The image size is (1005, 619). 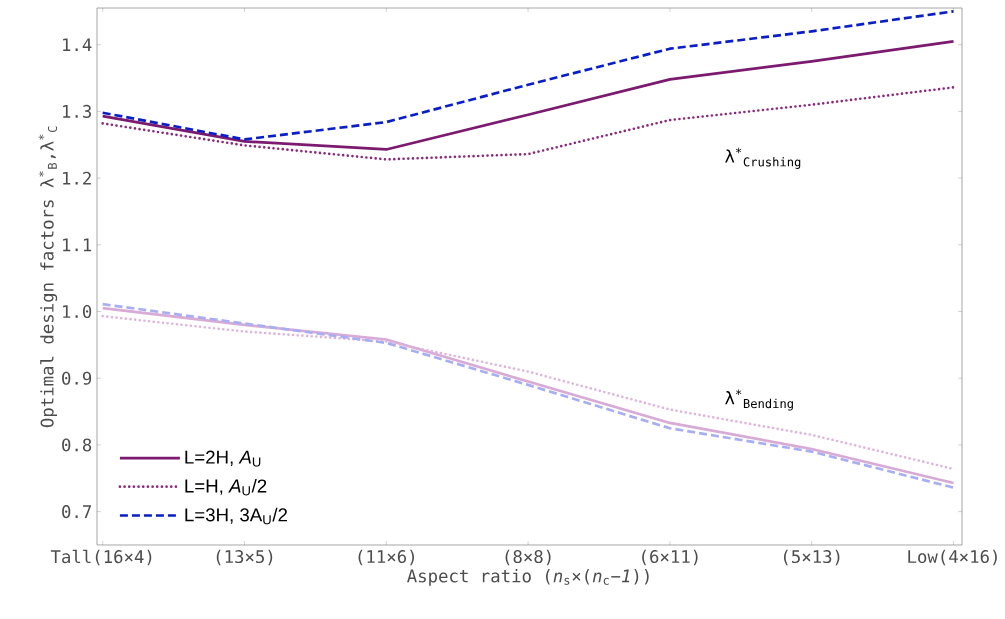 I want to click on x-tick-label: (5×13), so click(x=811, y=557).